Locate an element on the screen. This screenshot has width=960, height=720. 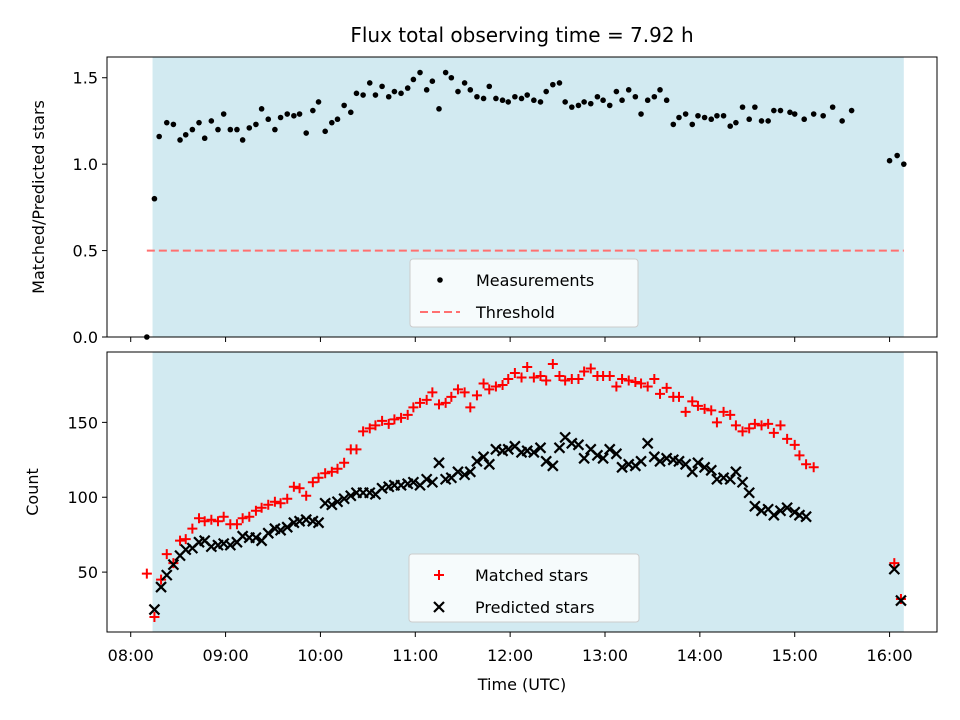
x-axis-label: Time (UTC) is located at coordinates (521, 684).